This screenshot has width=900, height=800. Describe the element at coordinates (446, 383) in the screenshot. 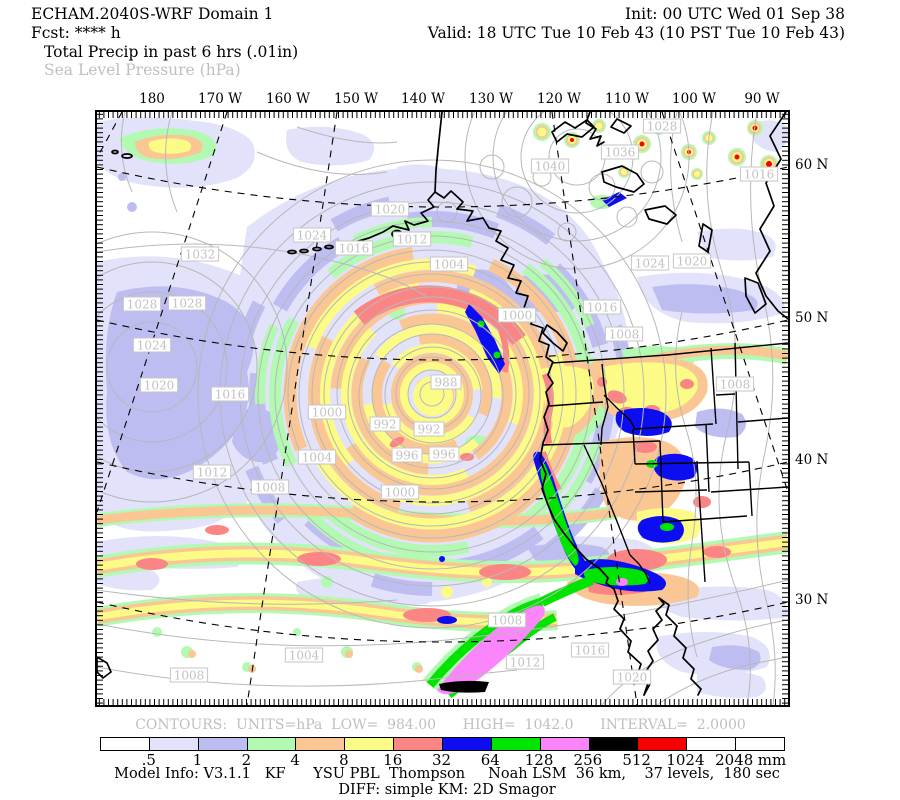

I see `svg-text: 988` at that location.